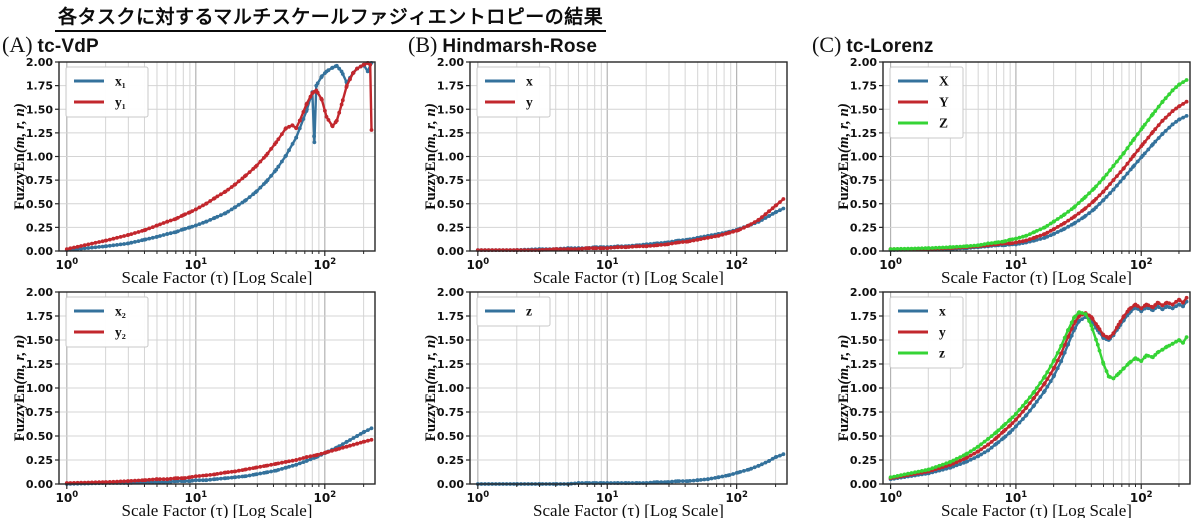 The width and height of the screenshot is (1200, 523). I want to click on panel-c-name: tc-Lorenz, so click(890, 46).